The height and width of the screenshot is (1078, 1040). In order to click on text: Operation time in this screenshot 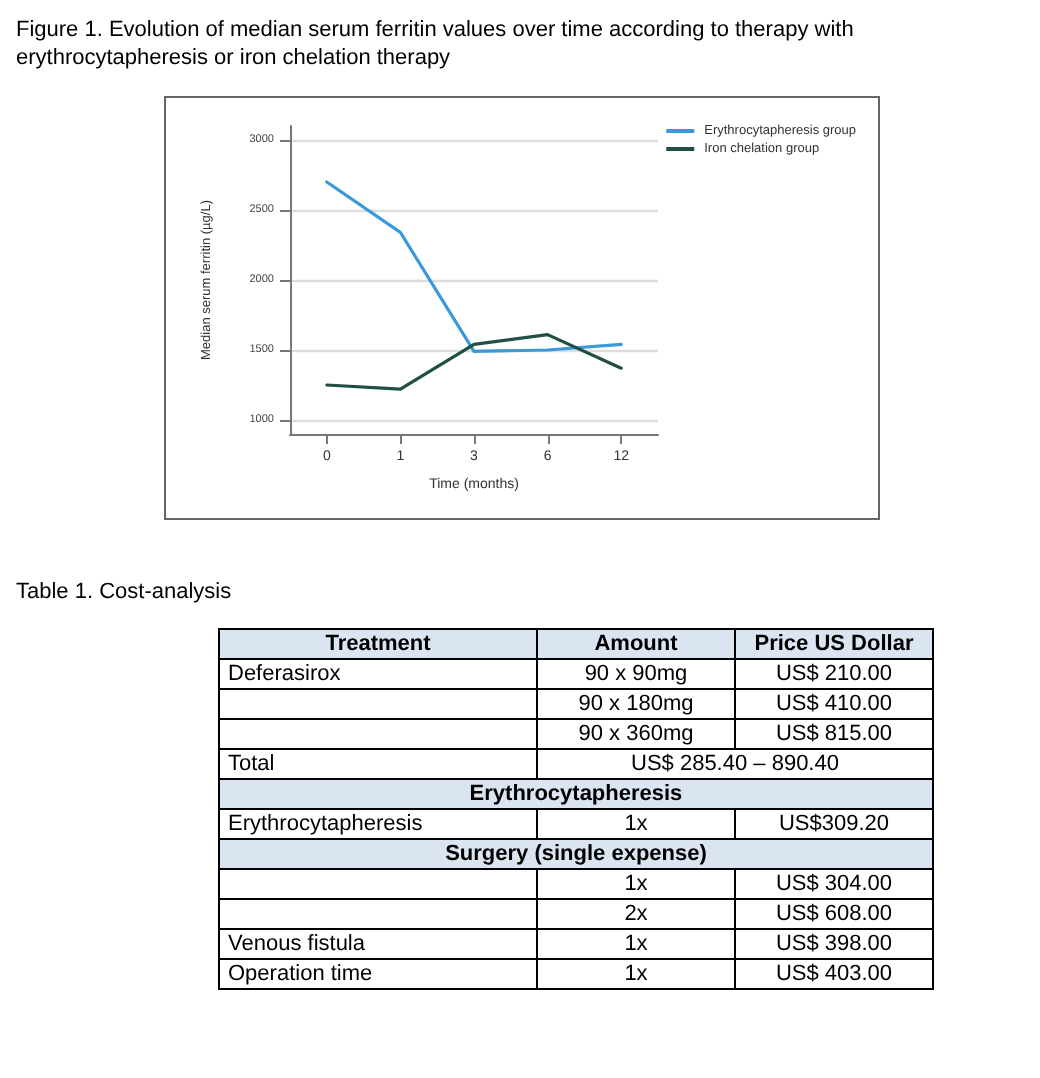, I will do `click(300, 974)`.